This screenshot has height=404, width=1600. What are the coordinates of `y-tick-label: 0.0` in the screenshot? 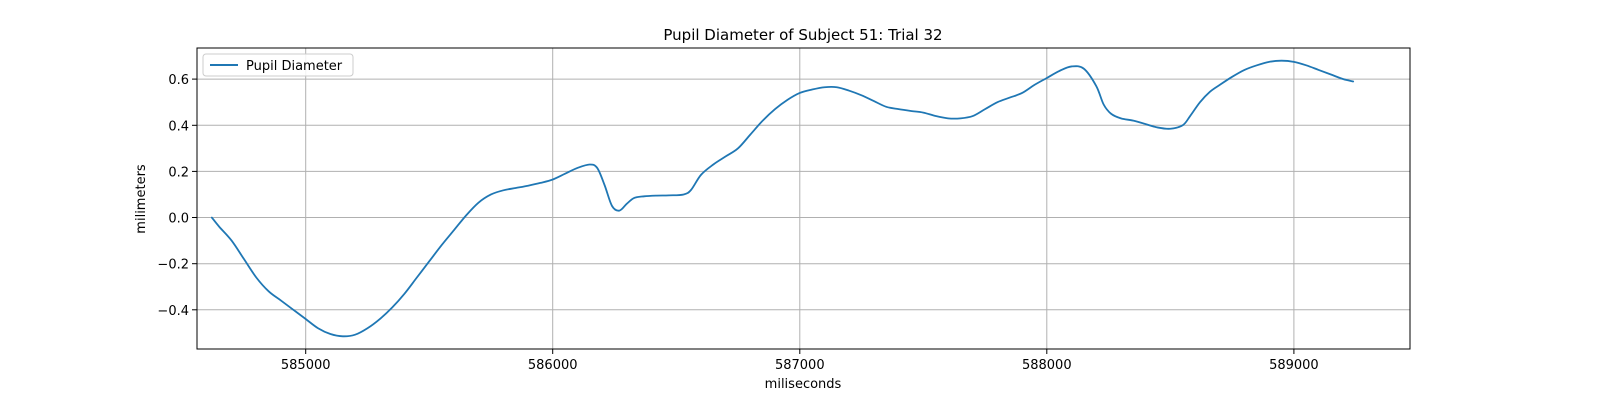 It's located at (178, 219).